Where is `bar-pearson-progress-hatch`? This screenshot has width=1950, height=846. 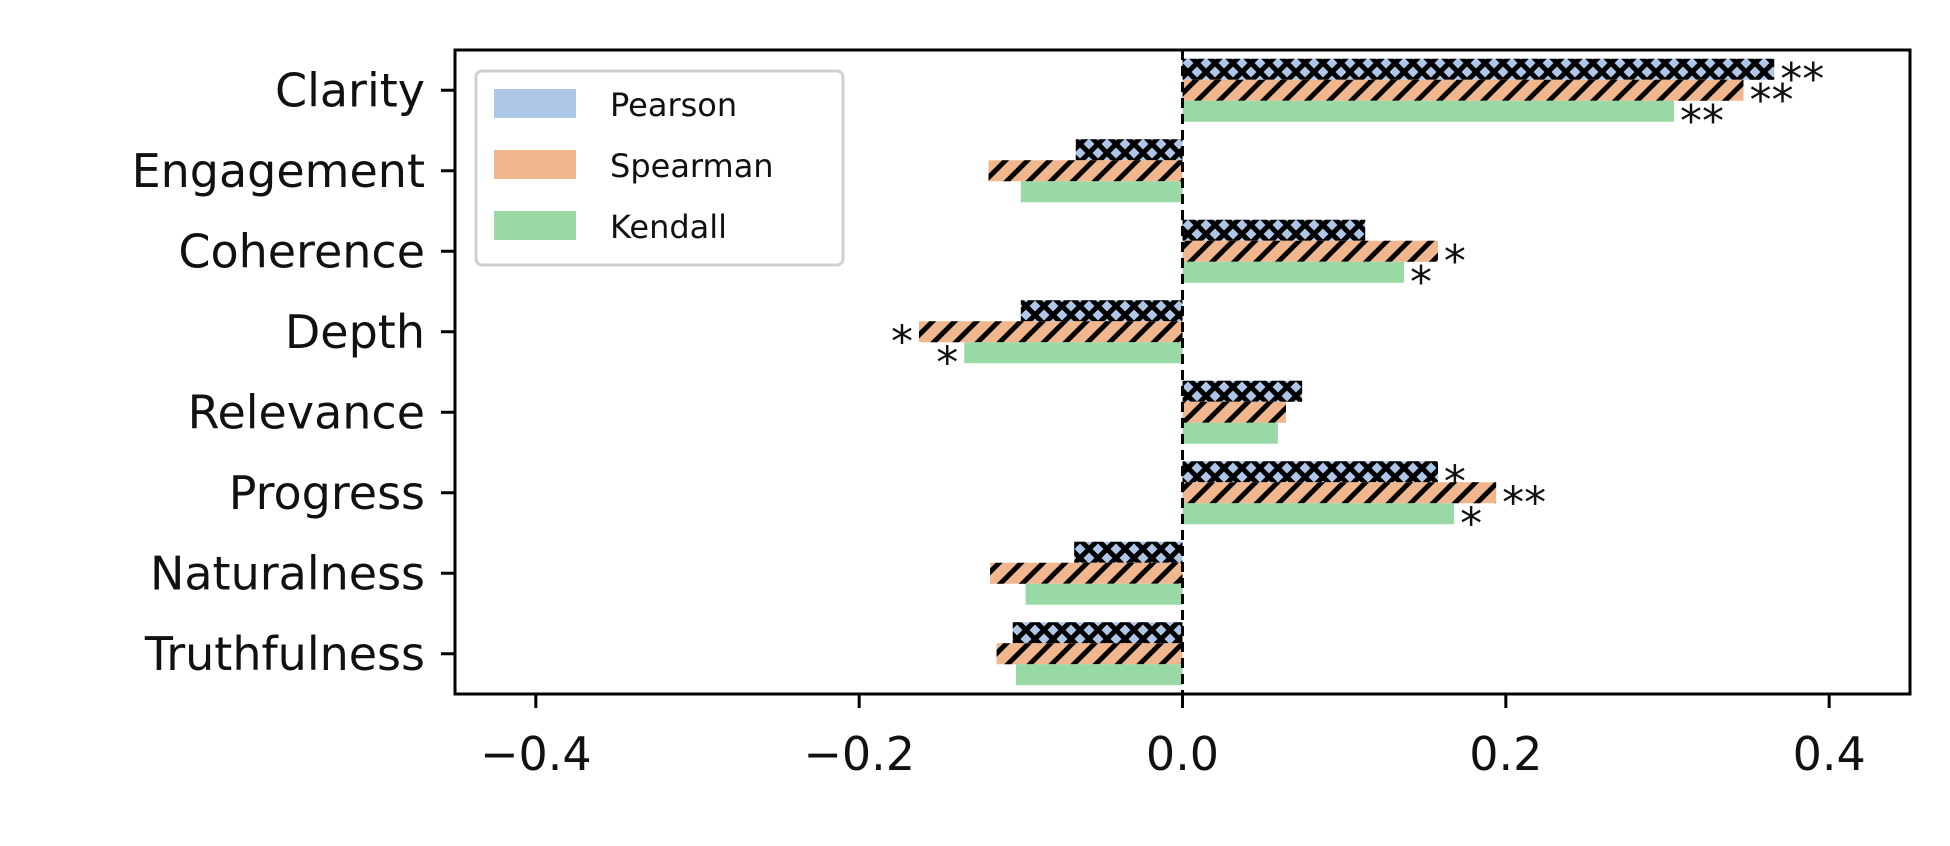
bar-pearson-progress-hatch is located at coordinates (1310, 472).